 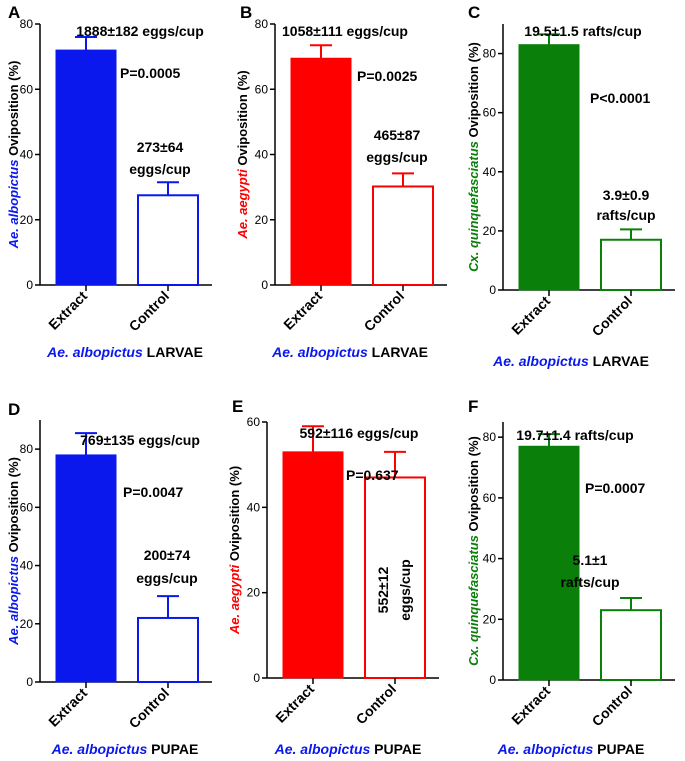 What do you see at coordinates (167, 555) in the screenshot?
I see `annotation: 200±74` at bounding box center [167, 555].